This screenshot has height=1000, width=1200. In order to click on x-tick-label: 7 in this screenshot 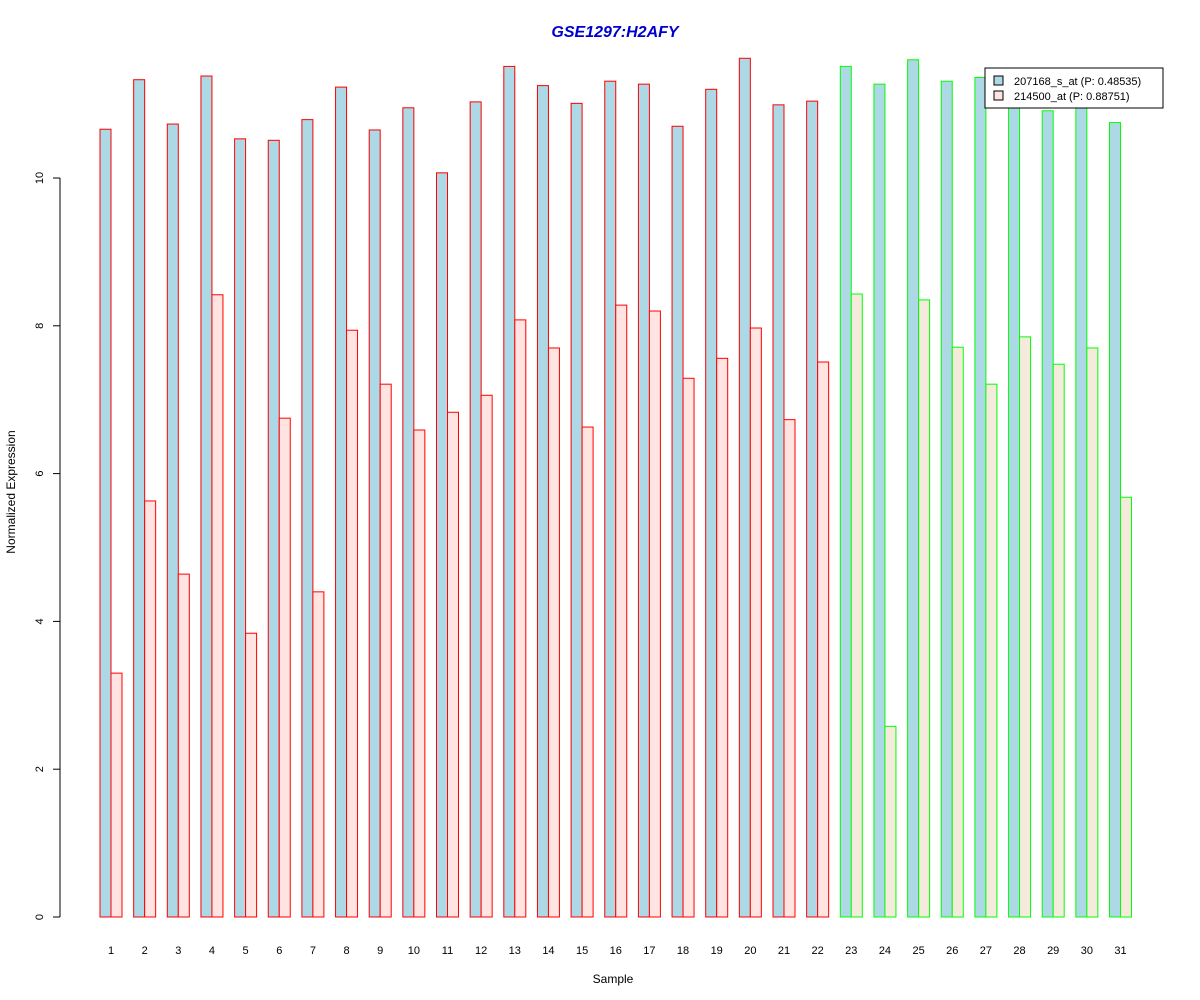, I will do `click(313, 951)`.